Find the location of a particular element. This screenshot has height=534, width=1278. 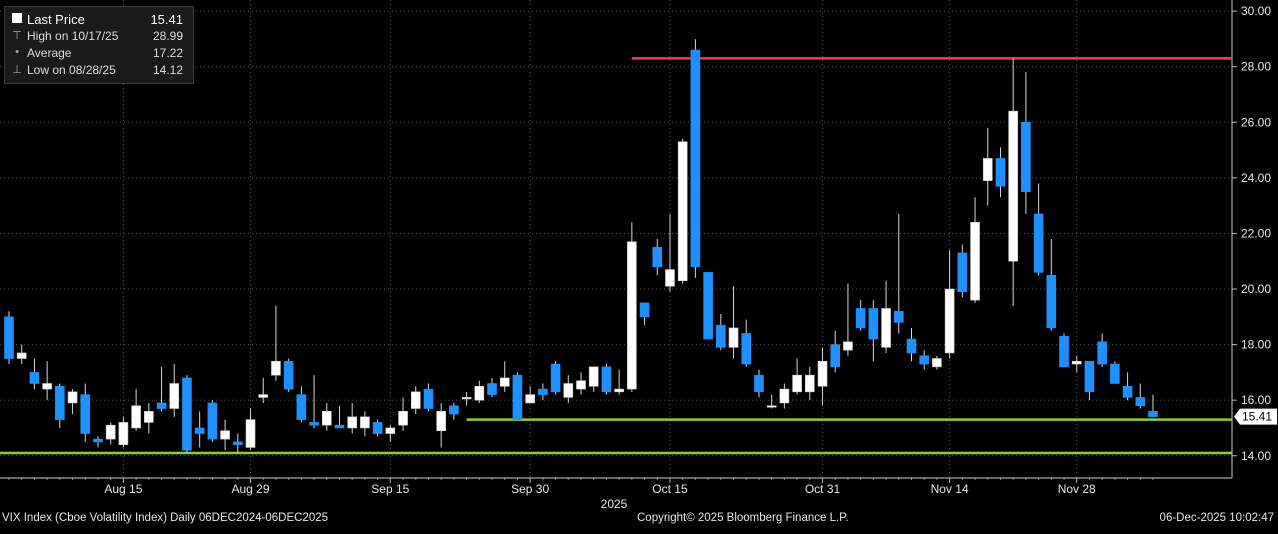

x-tick-label: Sep 15 is located at coordinates (390, 489).